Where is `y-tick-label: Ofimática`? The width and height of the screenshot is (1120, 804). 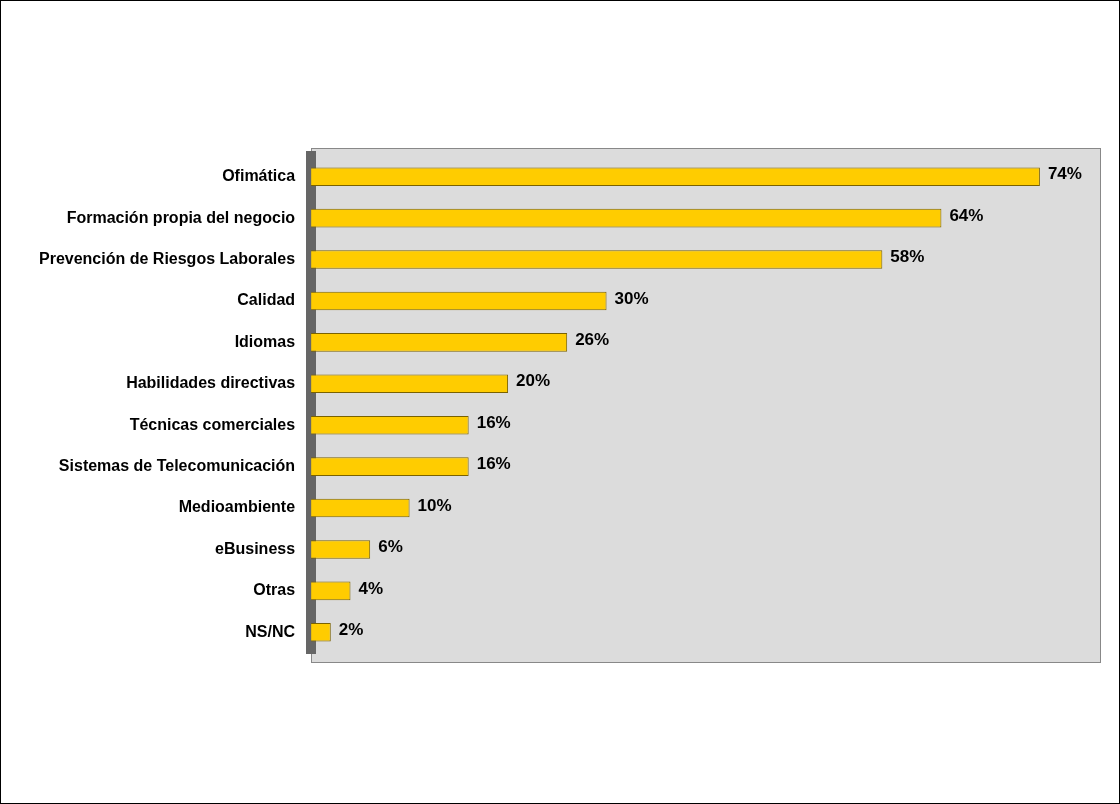 y-tick-label: Ofimática is located at coordinates (259, 176).